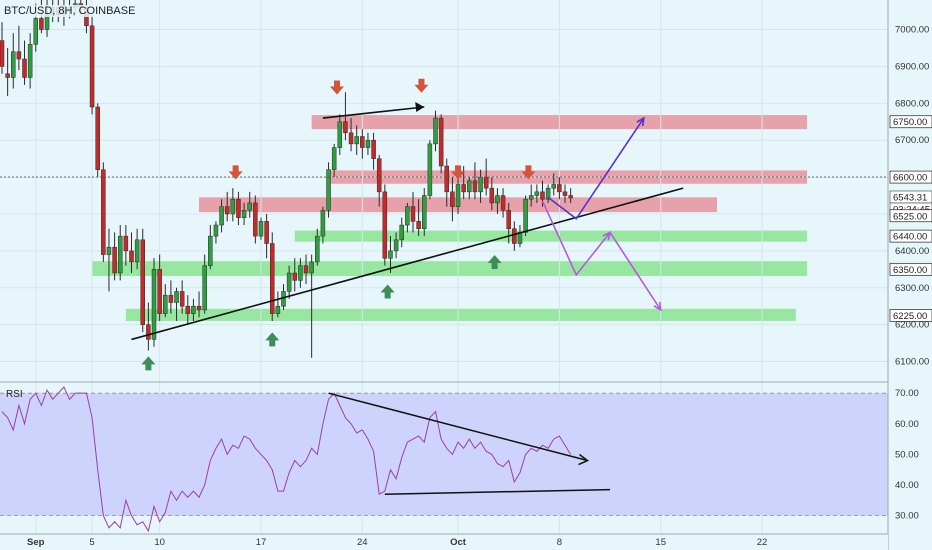 The width and height of the screenshot is (932, 550). Describe the element at coordinates (912, 103) in the screenshot. I see `price-tick-label: 6800.00` at that location.